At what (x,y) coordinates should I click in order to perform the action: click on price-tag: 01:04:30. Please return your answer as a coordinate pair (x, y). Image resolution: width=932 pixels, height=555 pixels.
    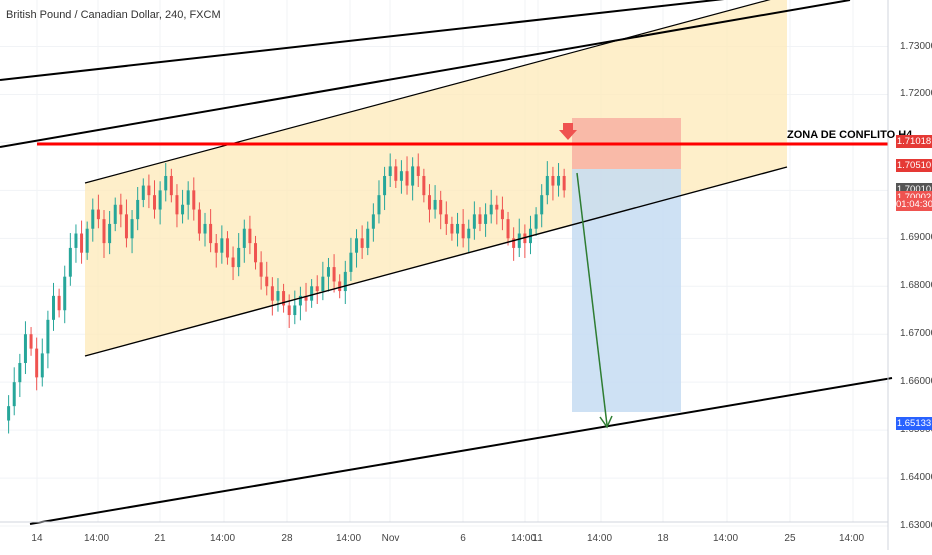
    Looking at the image, I should click on (914, 204).